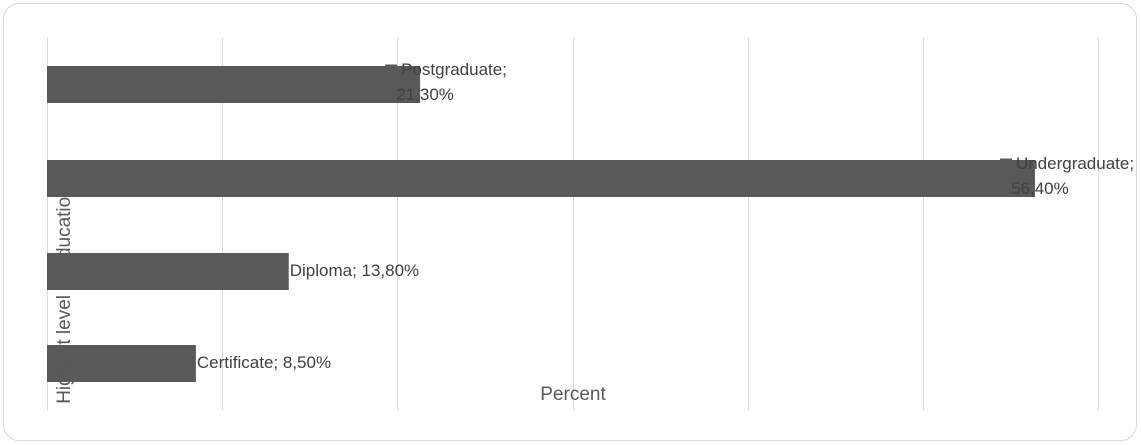 The height and width of the screenshot is (445, 1141). I want to click on label-marker-certificate, so click(184, 363).